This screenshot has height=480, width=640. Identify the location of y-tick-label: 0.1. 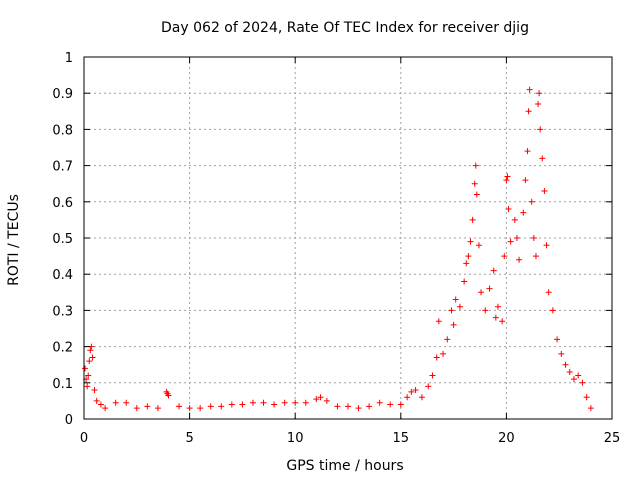
(62, 384).